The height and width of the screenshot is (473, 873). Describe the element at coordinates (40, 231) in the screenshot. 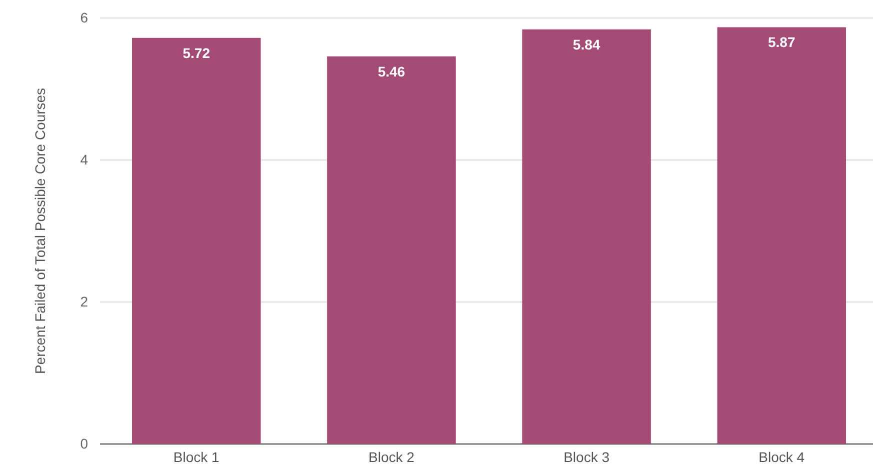

I see `y-axis-title: Percent Failed of Total Possible Core Courses` at that location.